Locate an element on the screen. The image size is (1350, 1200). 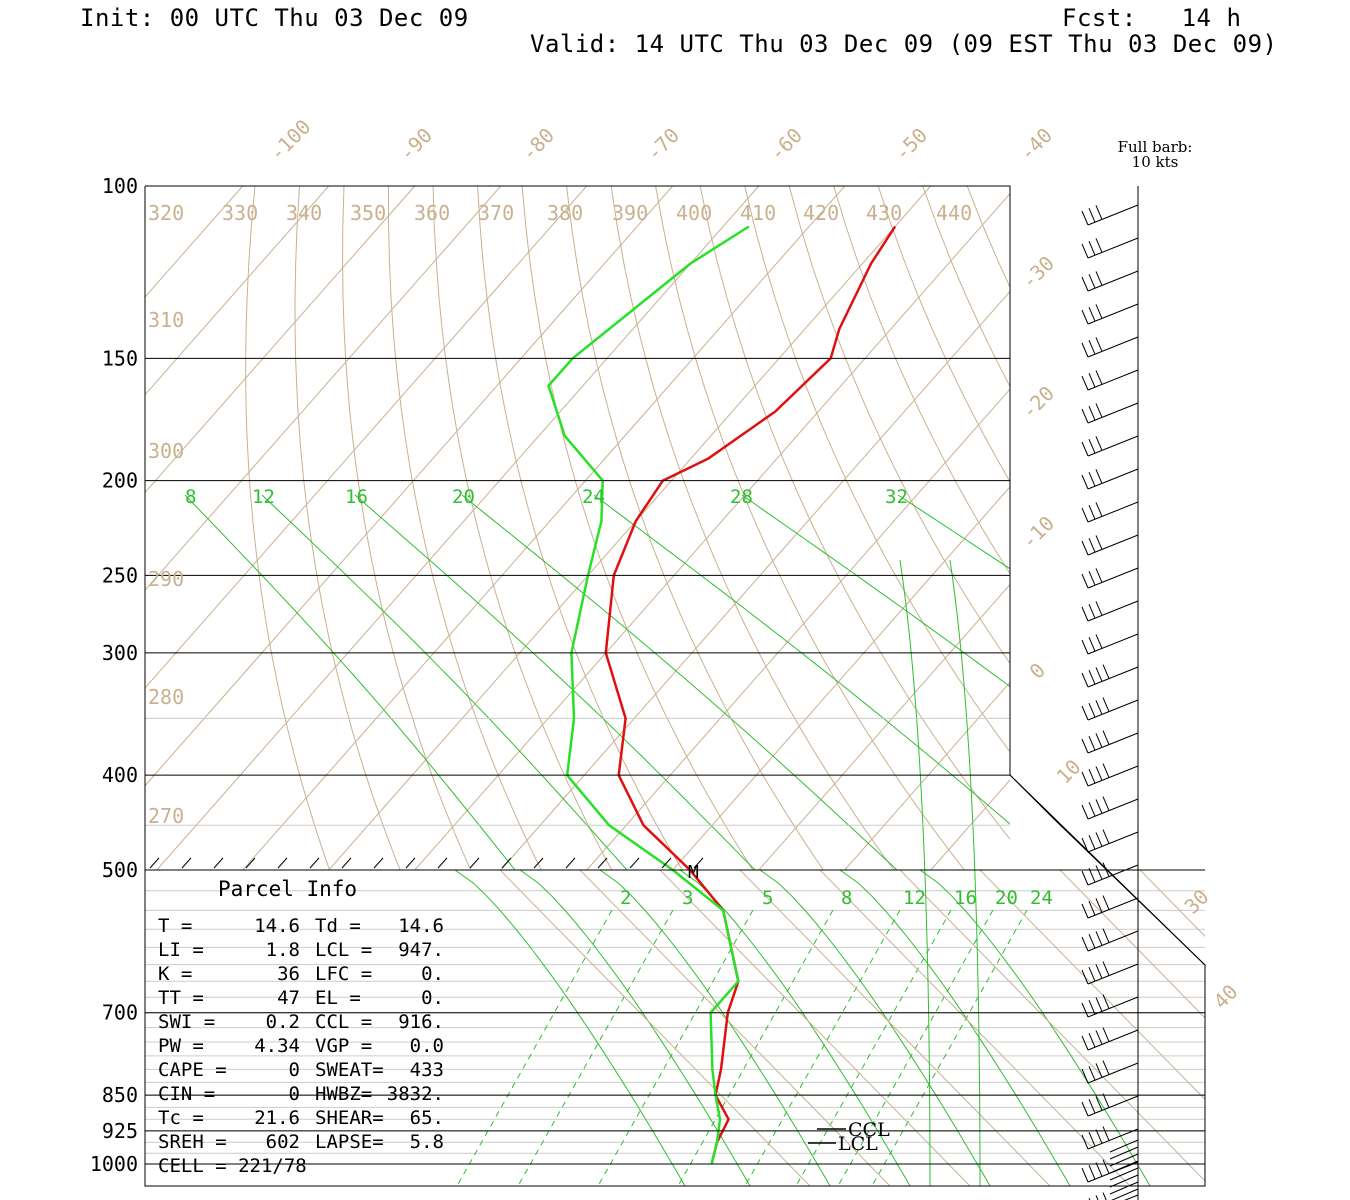
isotherm-label: -60 is located at coordinates (786, 144).